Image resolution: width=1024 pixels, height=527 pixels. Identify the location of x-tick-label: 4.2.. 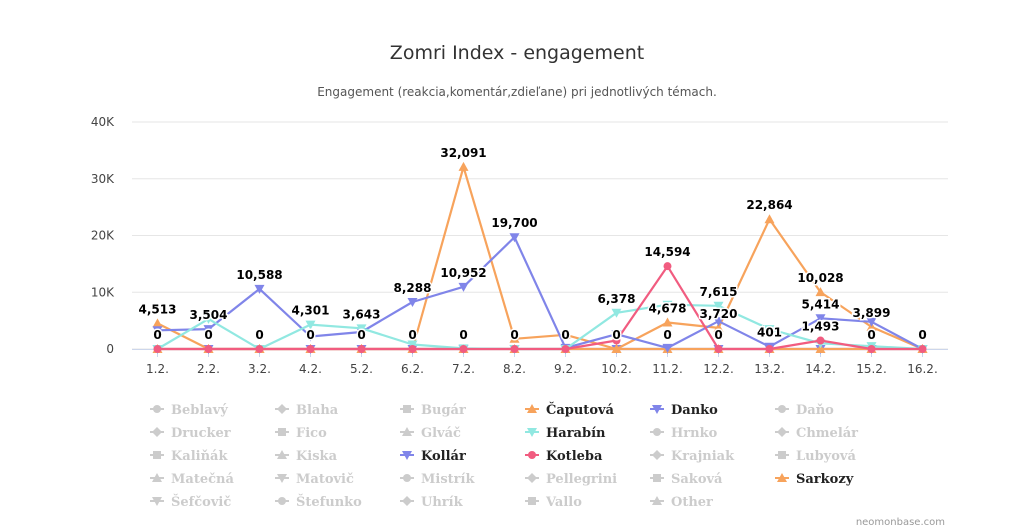
(310, 369).